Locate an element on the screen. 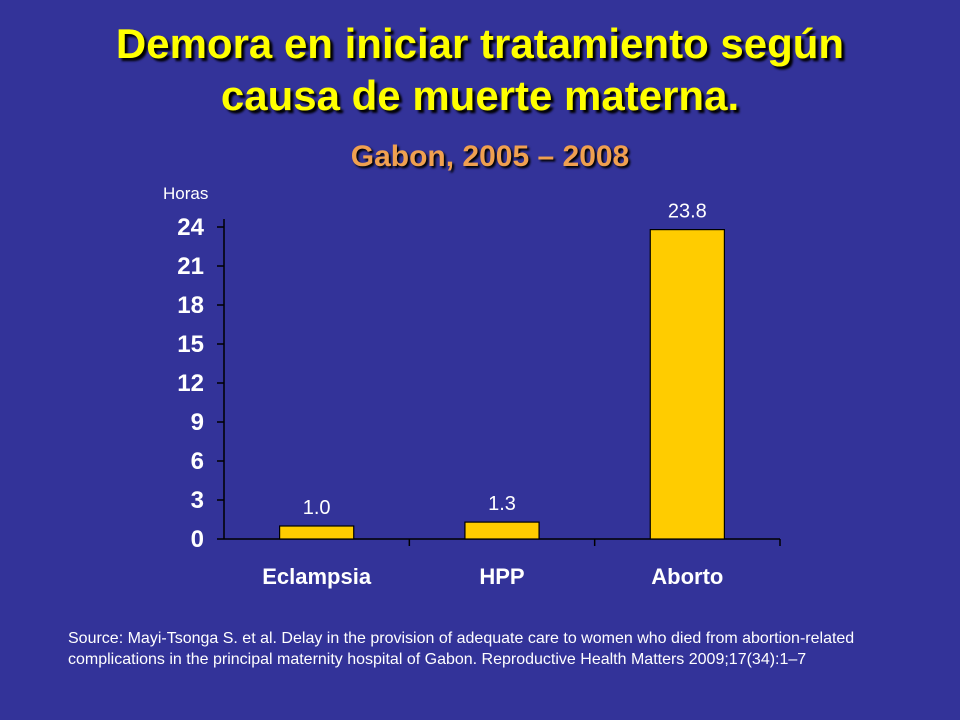 This screenshot has height=720, width=960. title-line-1: Demora en iniciar tratamiento según is located at coordinates (480, 43).